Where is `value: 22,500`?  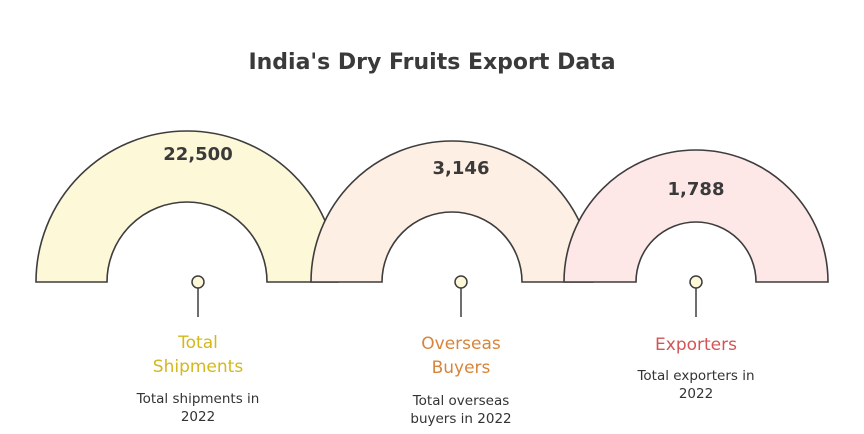
value: 22,500 is located at coordinates (198, 154).